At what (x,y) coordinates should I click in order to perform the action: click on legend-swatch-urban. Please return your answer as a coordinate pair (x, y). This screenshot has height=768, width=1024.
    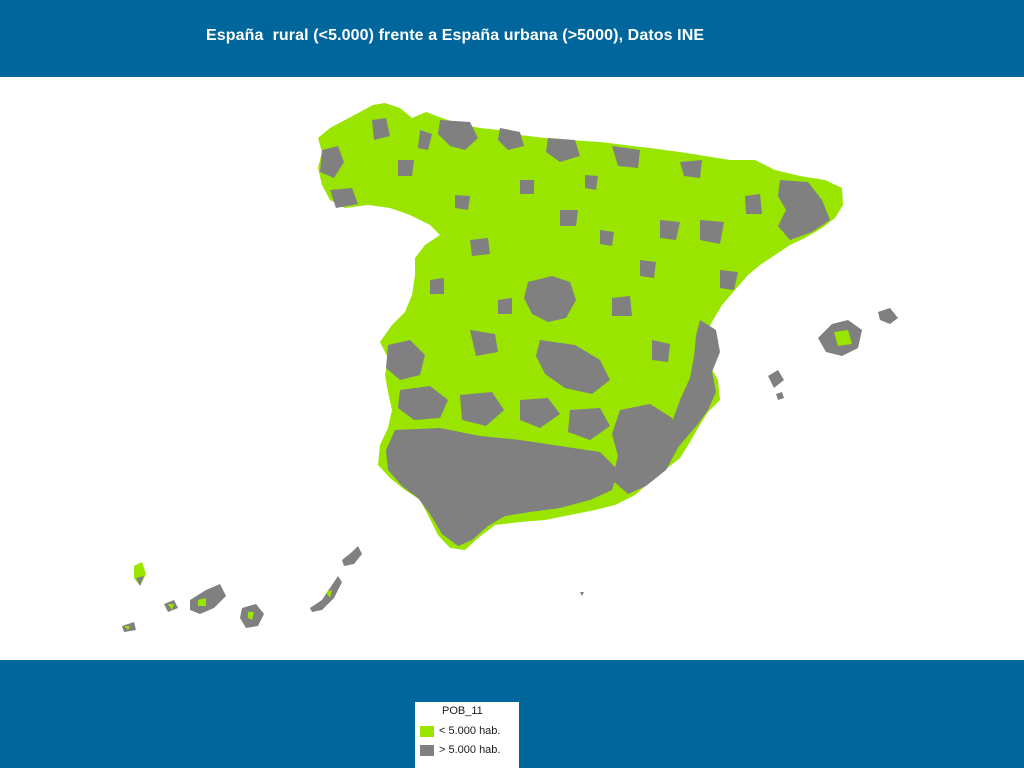
    Looking at the image, I should click on (427, 750).